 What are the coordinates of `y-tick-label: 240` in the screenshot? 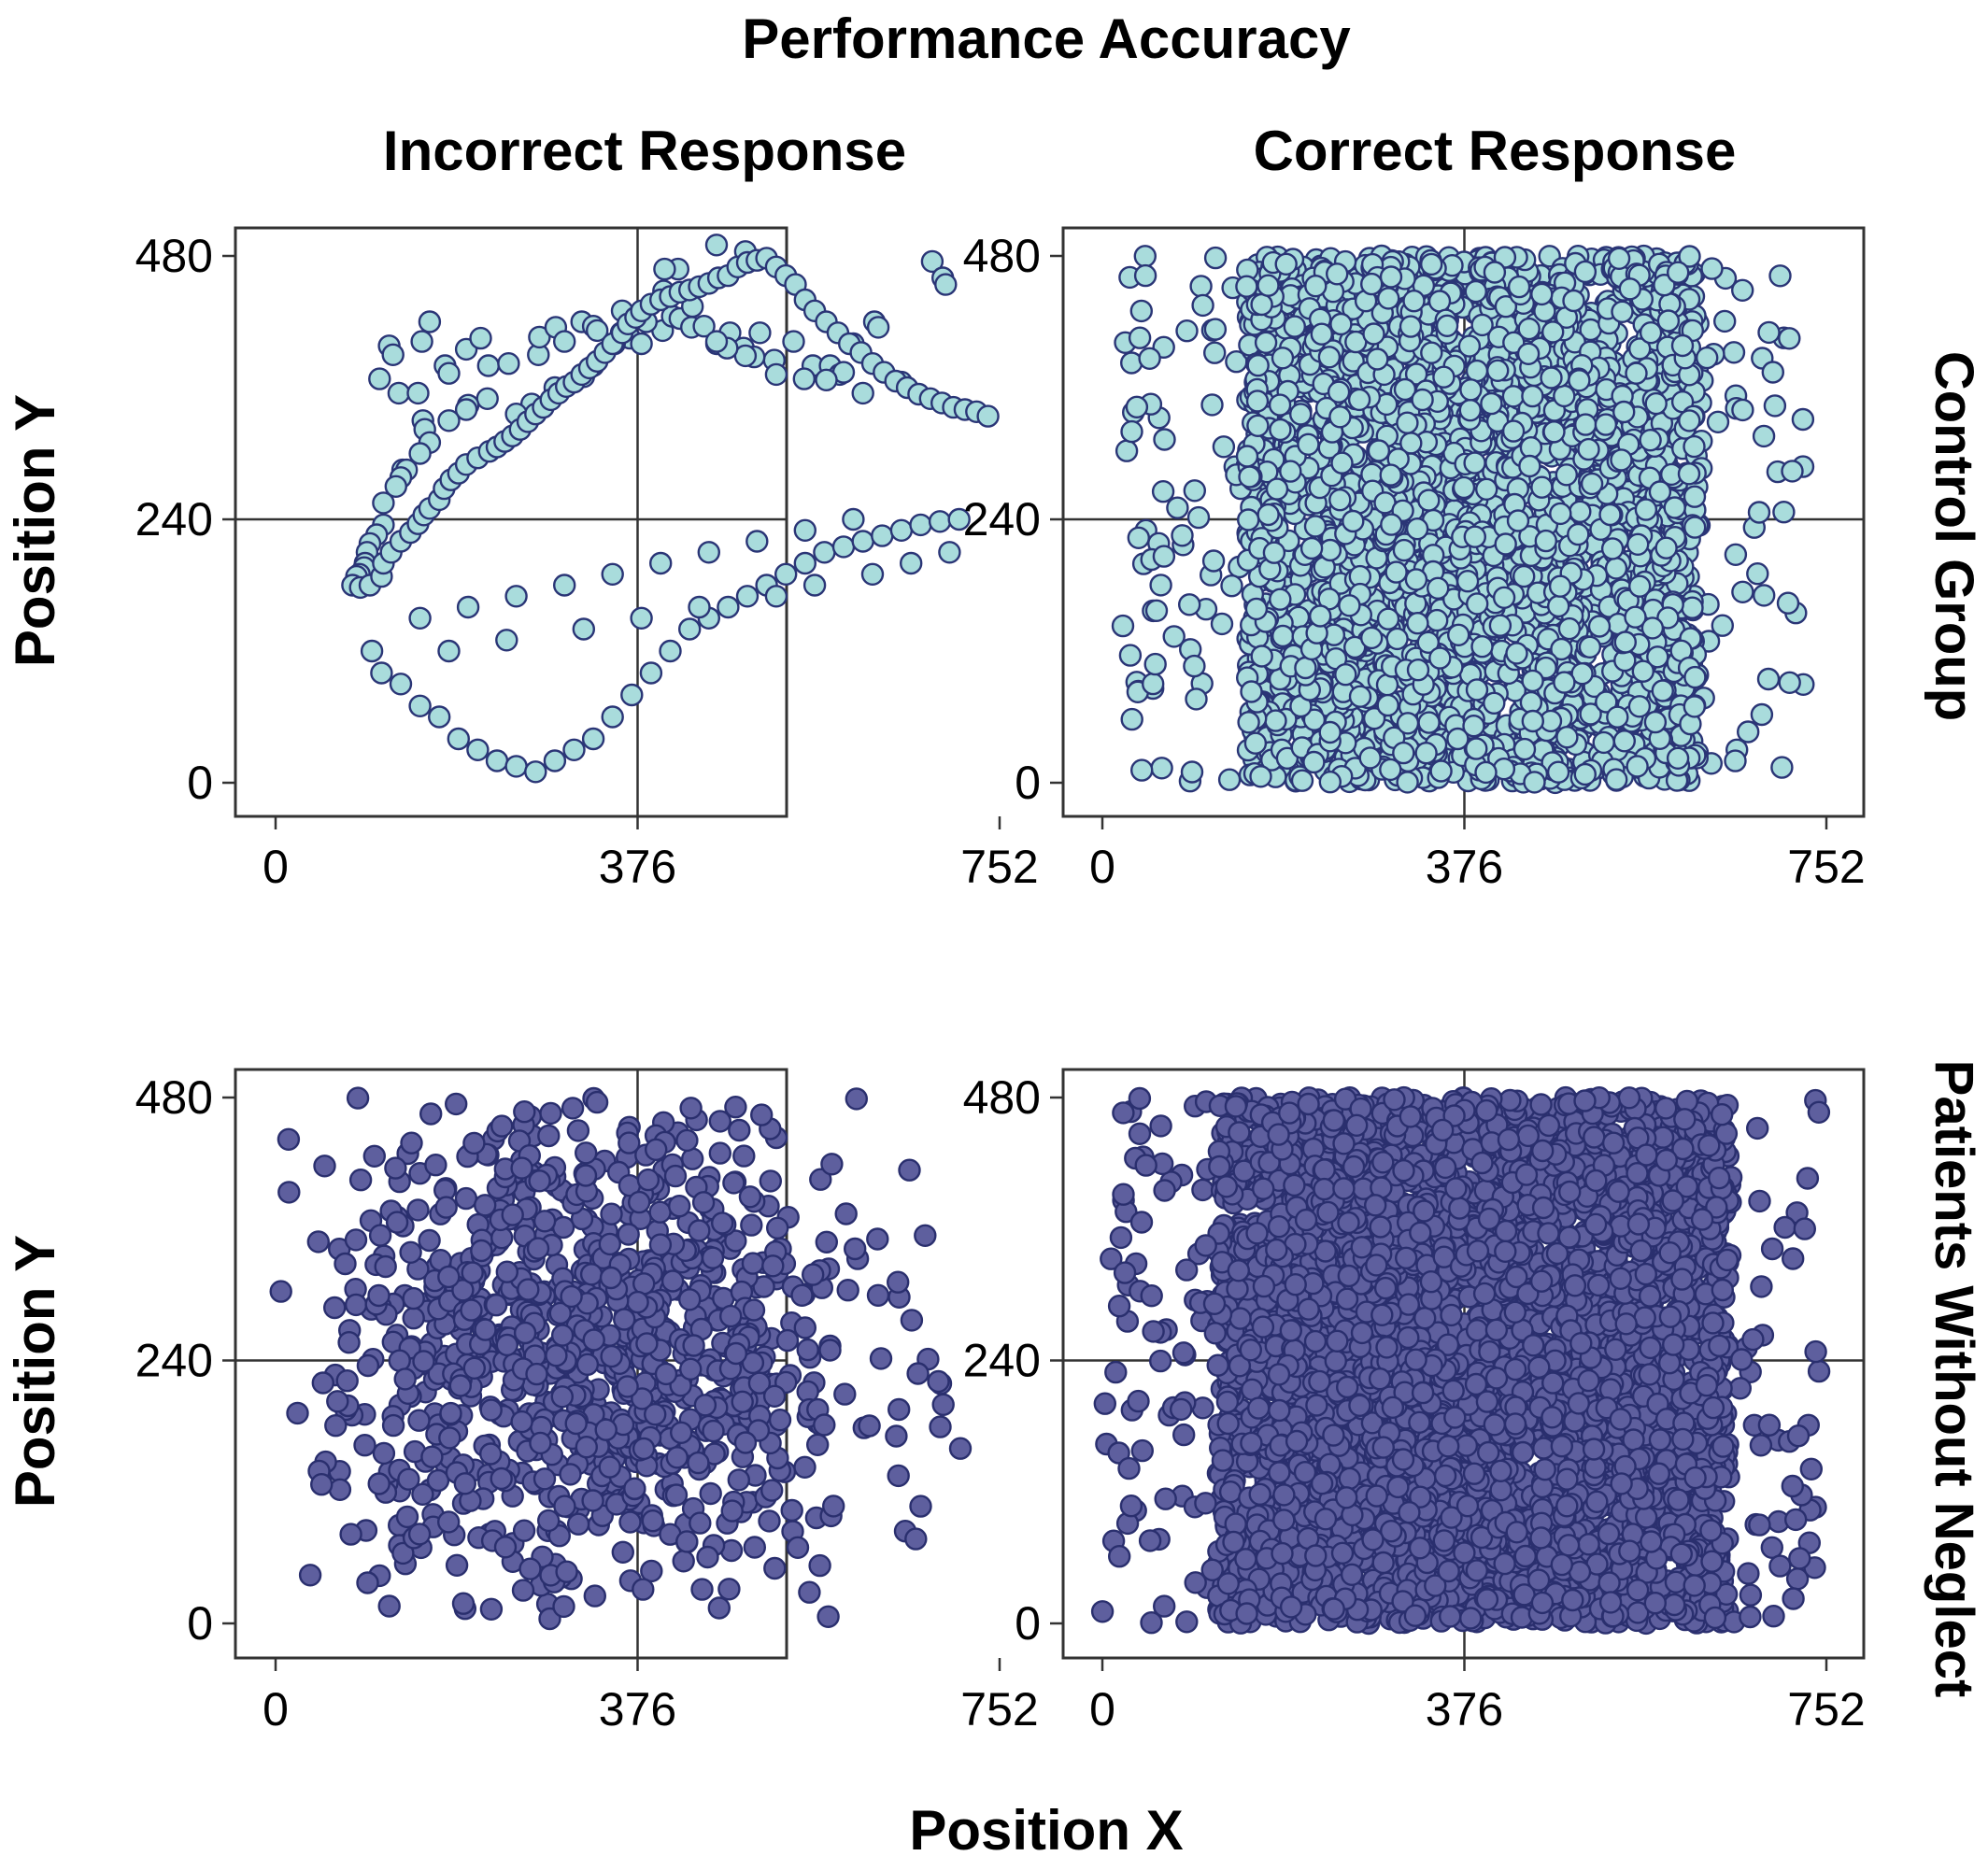 It's located at (174, 1361).